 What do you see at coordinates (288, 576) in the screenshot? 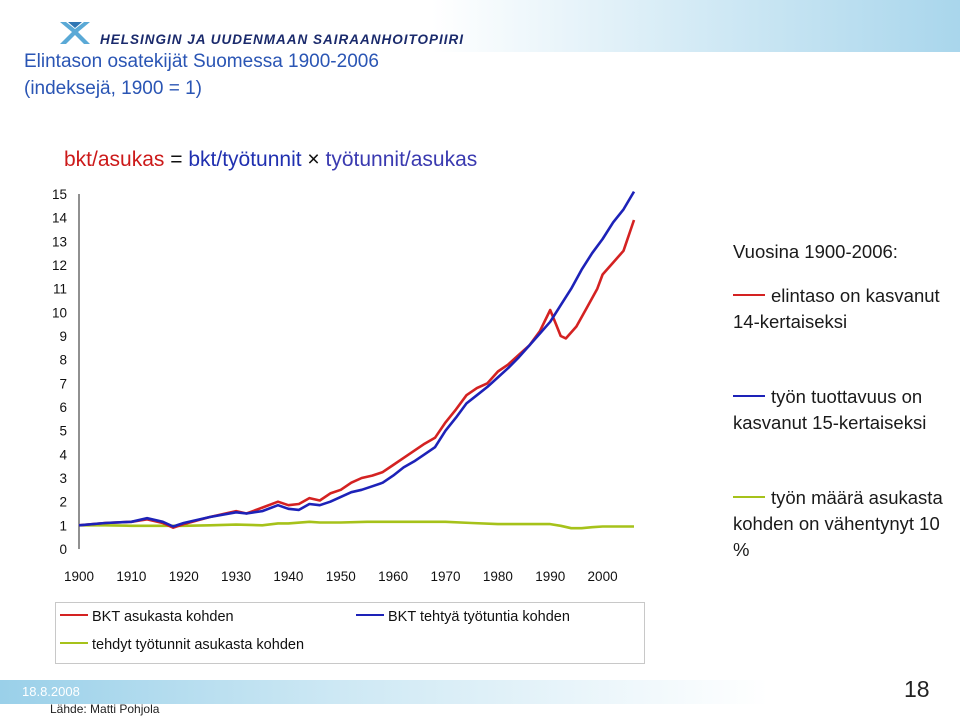
I see `x-tick-label: 1940` at bounding box center [288, 576].